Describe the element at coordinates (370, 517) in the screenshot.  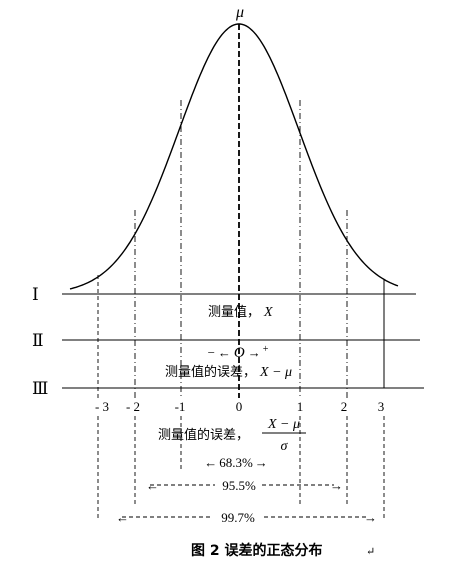
I see `interval-99-right-arrowhead: →` at that location.